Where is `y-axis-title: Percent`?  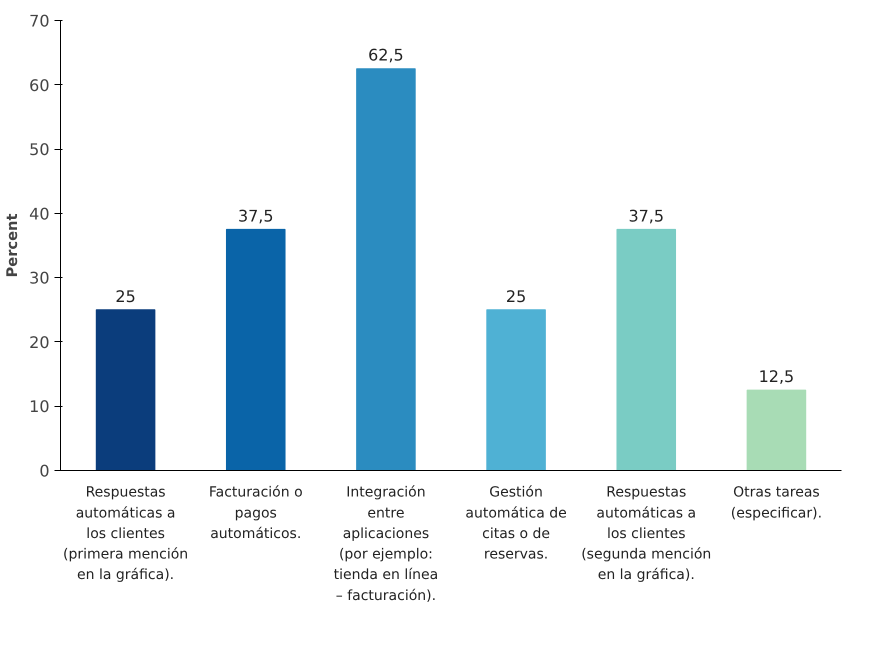 y-axis-title: Percent is located at coordinates (13, 246).